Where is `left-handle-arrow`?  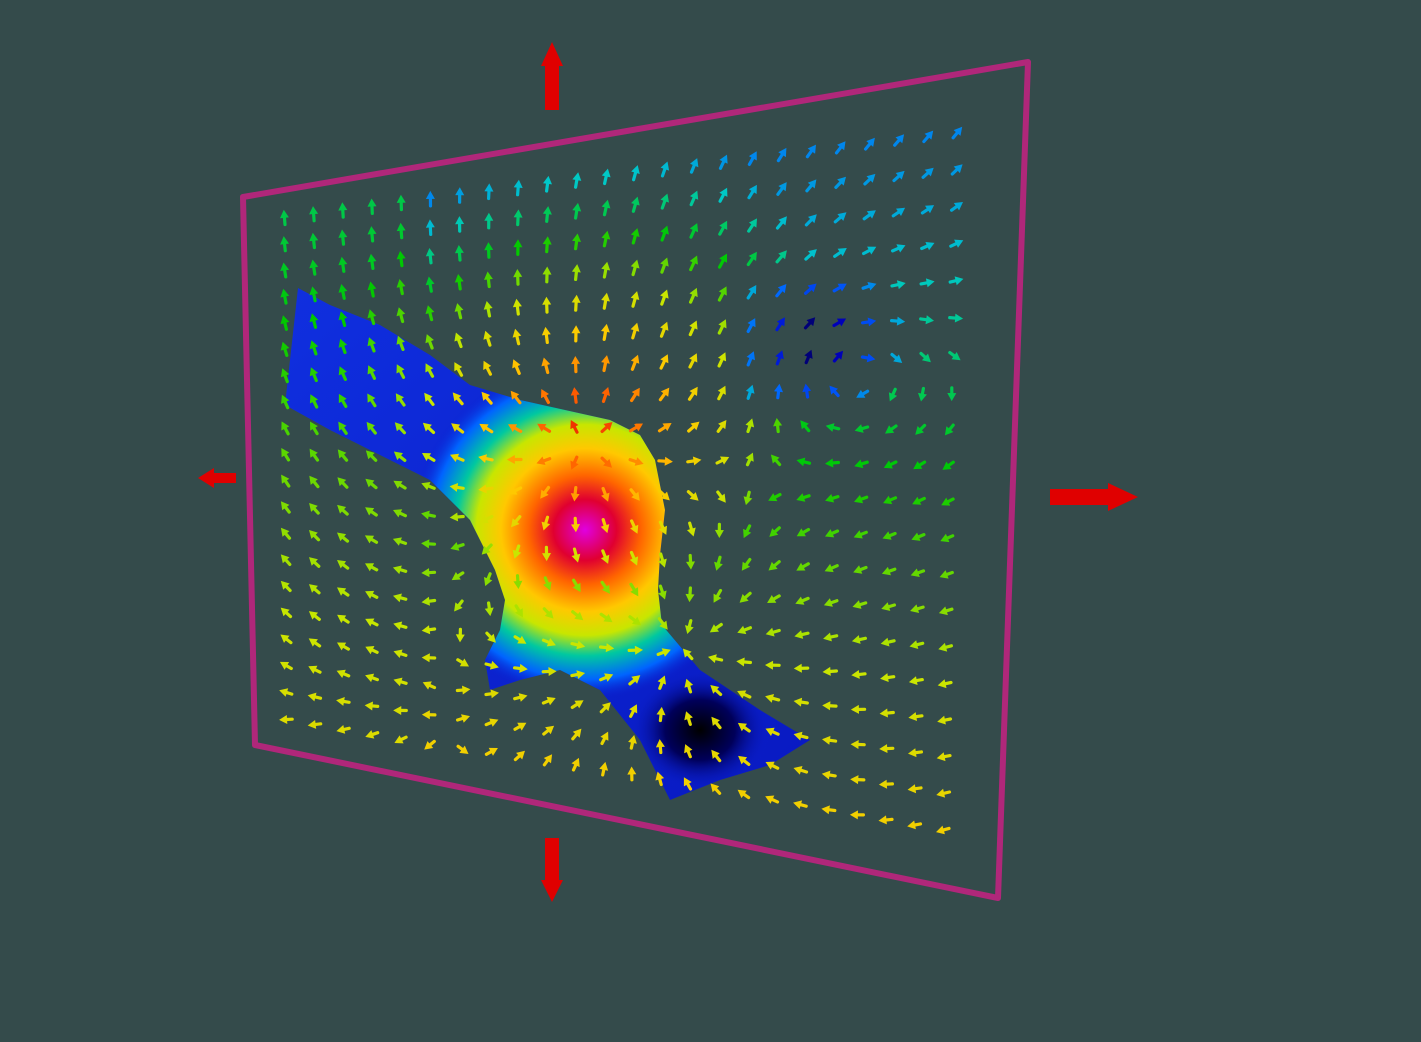
left-handle-arrow is located at coordinates (217, 478).